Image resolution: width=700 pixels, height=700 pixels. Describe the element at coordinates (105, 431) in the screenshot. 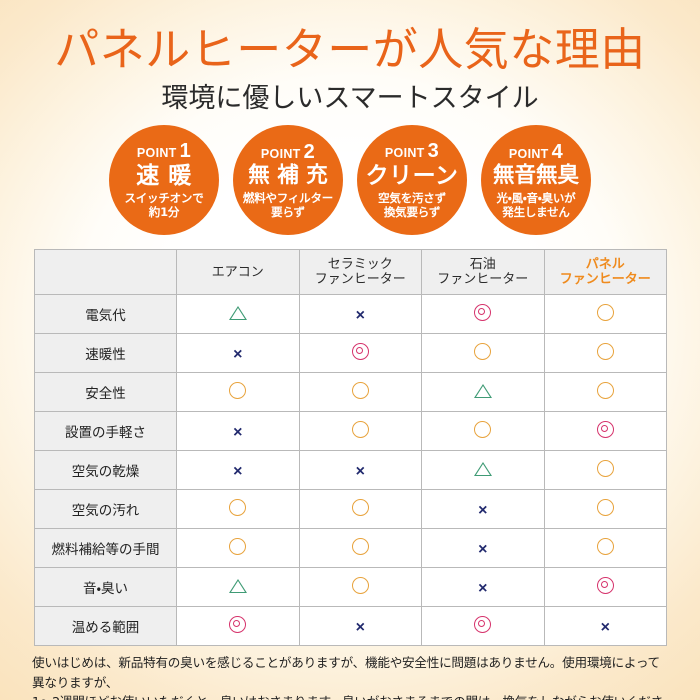

I see `row-label: 設置の手軽さ` at that location.